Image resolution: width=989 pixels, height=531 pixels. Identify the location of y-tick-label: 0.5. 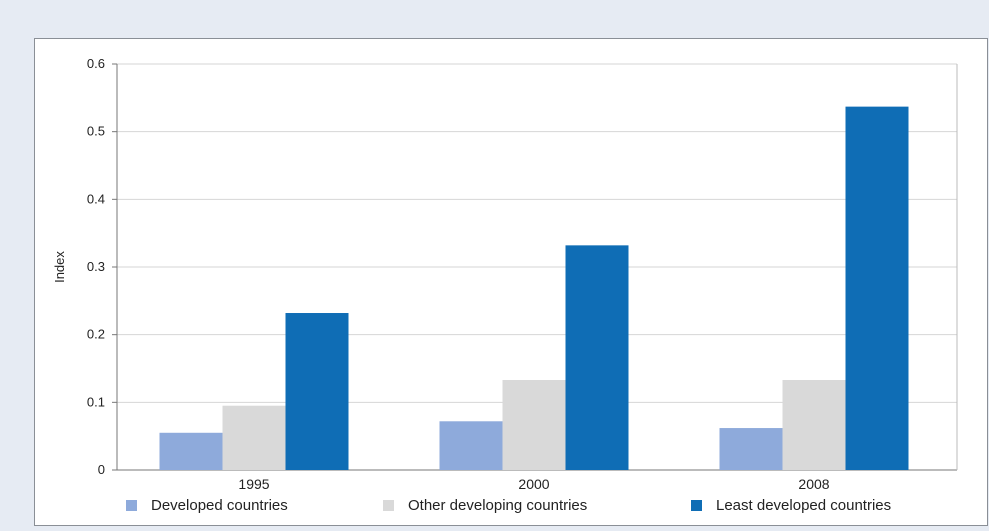
(96, 131).